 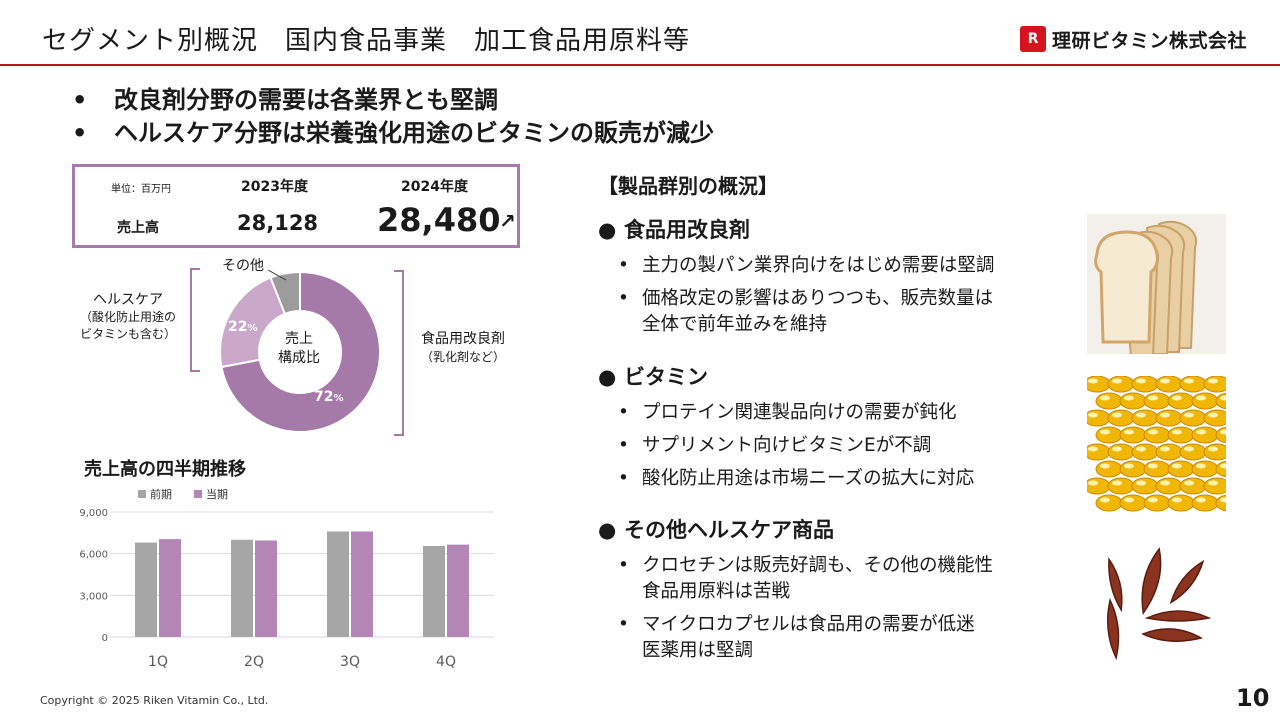 I want to click on category-item: • 酸化防止用途は市場ニーズの拡大に対応, so click(x=796, y=479).